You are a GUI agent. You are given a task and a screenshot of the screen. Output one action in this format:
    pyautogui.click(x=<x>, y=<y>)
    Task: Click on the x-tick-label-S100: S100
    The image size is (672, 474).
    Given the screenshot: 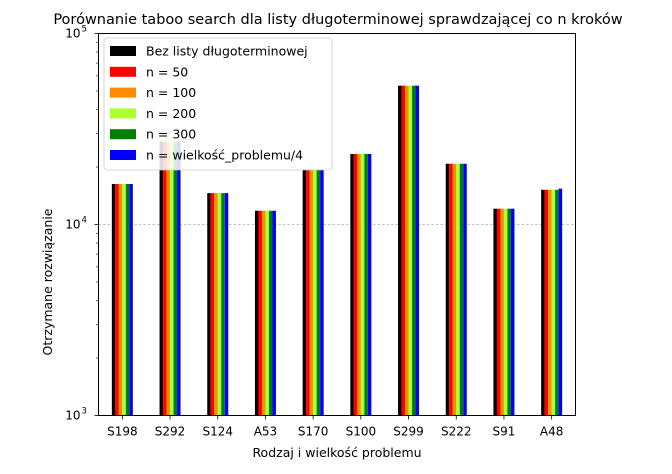 What is the action you would take?
    pyautogui.click(x=361, y=432)
    